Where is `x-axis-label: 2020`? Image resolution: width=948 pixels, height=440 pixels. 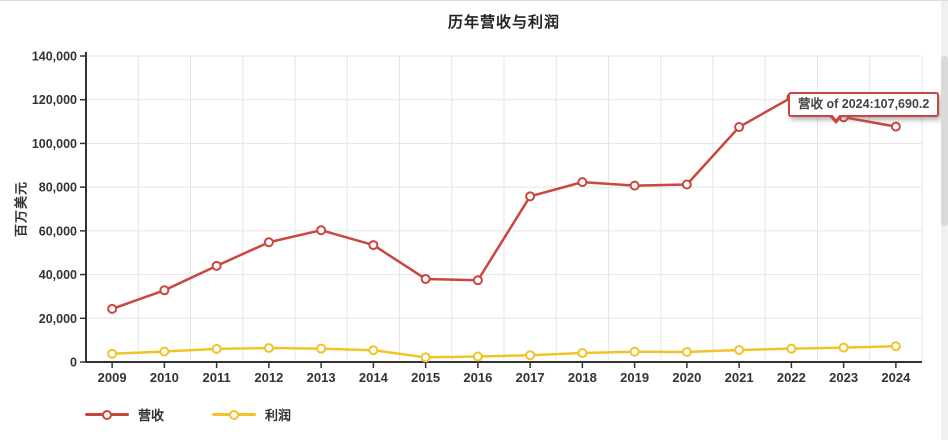
x-axis-label: 2020 is located at coordinates (686, 377).